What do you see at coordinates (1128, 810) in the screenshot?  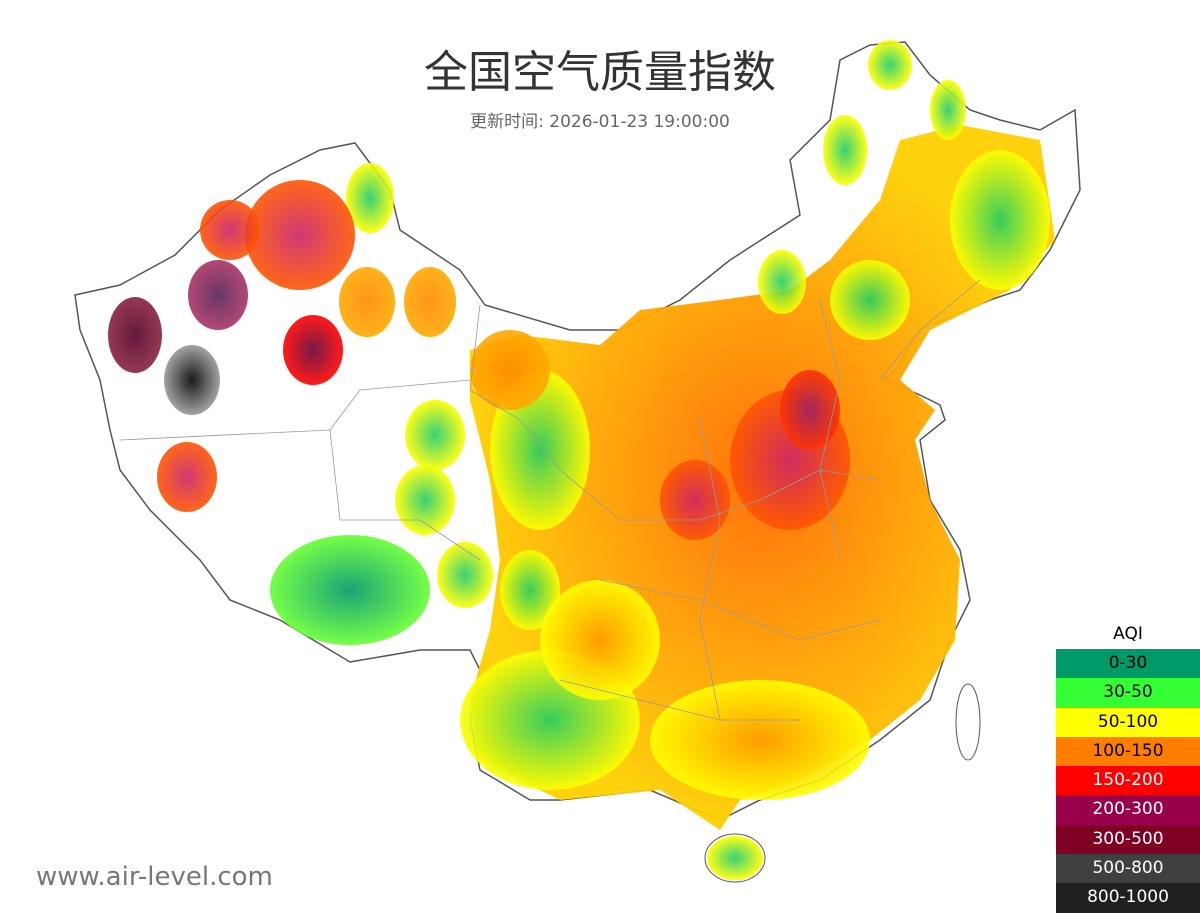 I see `legend-item: 200-300` at bounding box center [1128, 810].